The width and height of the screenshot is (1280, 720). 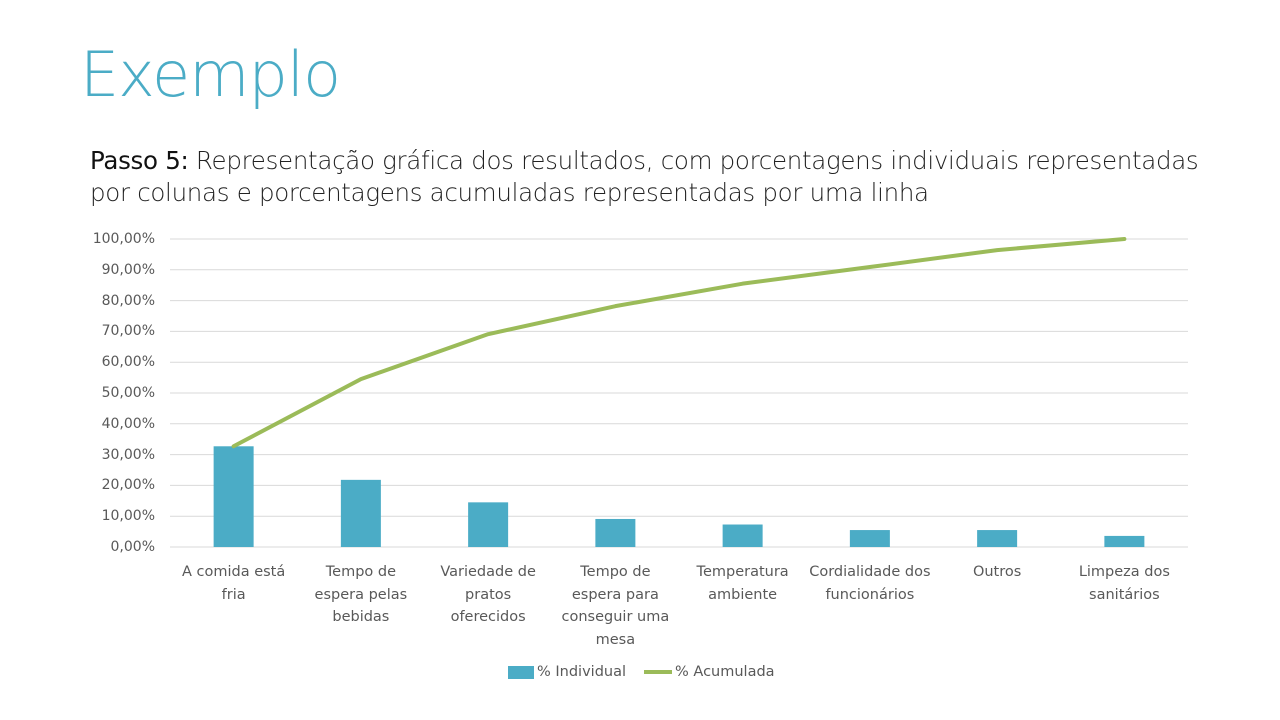 I want to click on x-tick-label: Cordialidade dos funcionários, so click(x=870, y=583).